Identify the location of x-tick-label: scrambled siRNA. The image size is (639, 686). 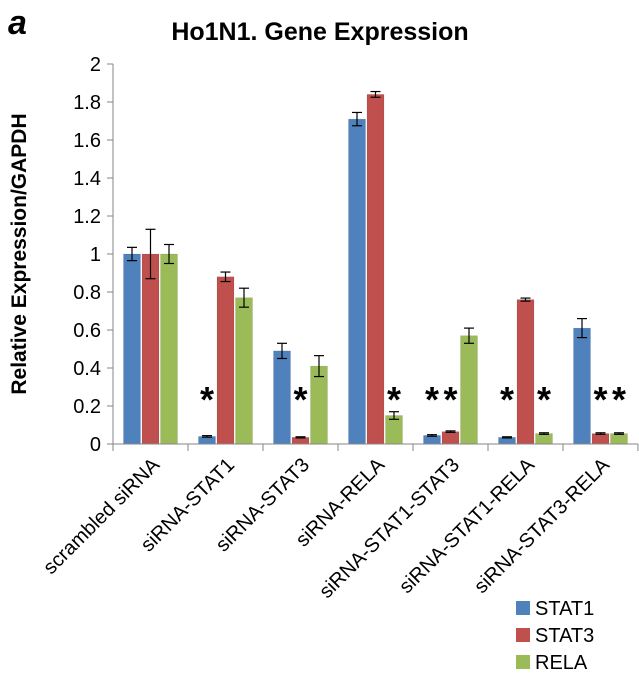
(101, 516).